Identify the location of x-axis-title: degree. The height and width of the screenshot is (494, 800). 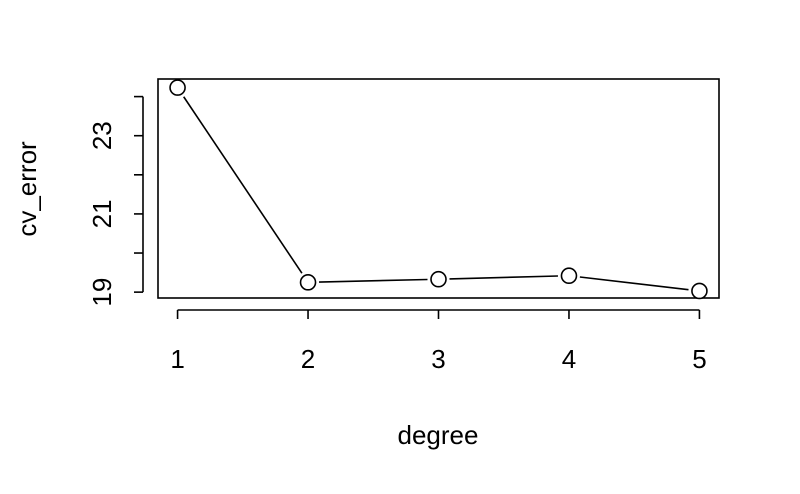
(438, 435).